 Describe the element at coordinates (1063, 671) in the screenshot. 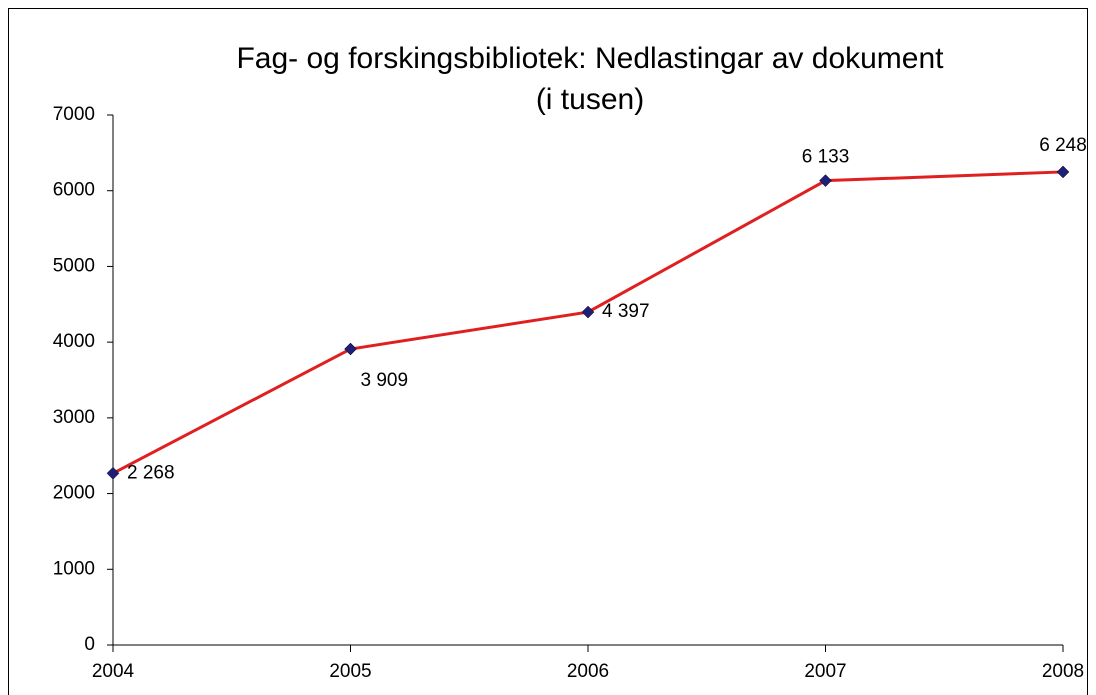

I see `x-tick-label: 2008` at that location.